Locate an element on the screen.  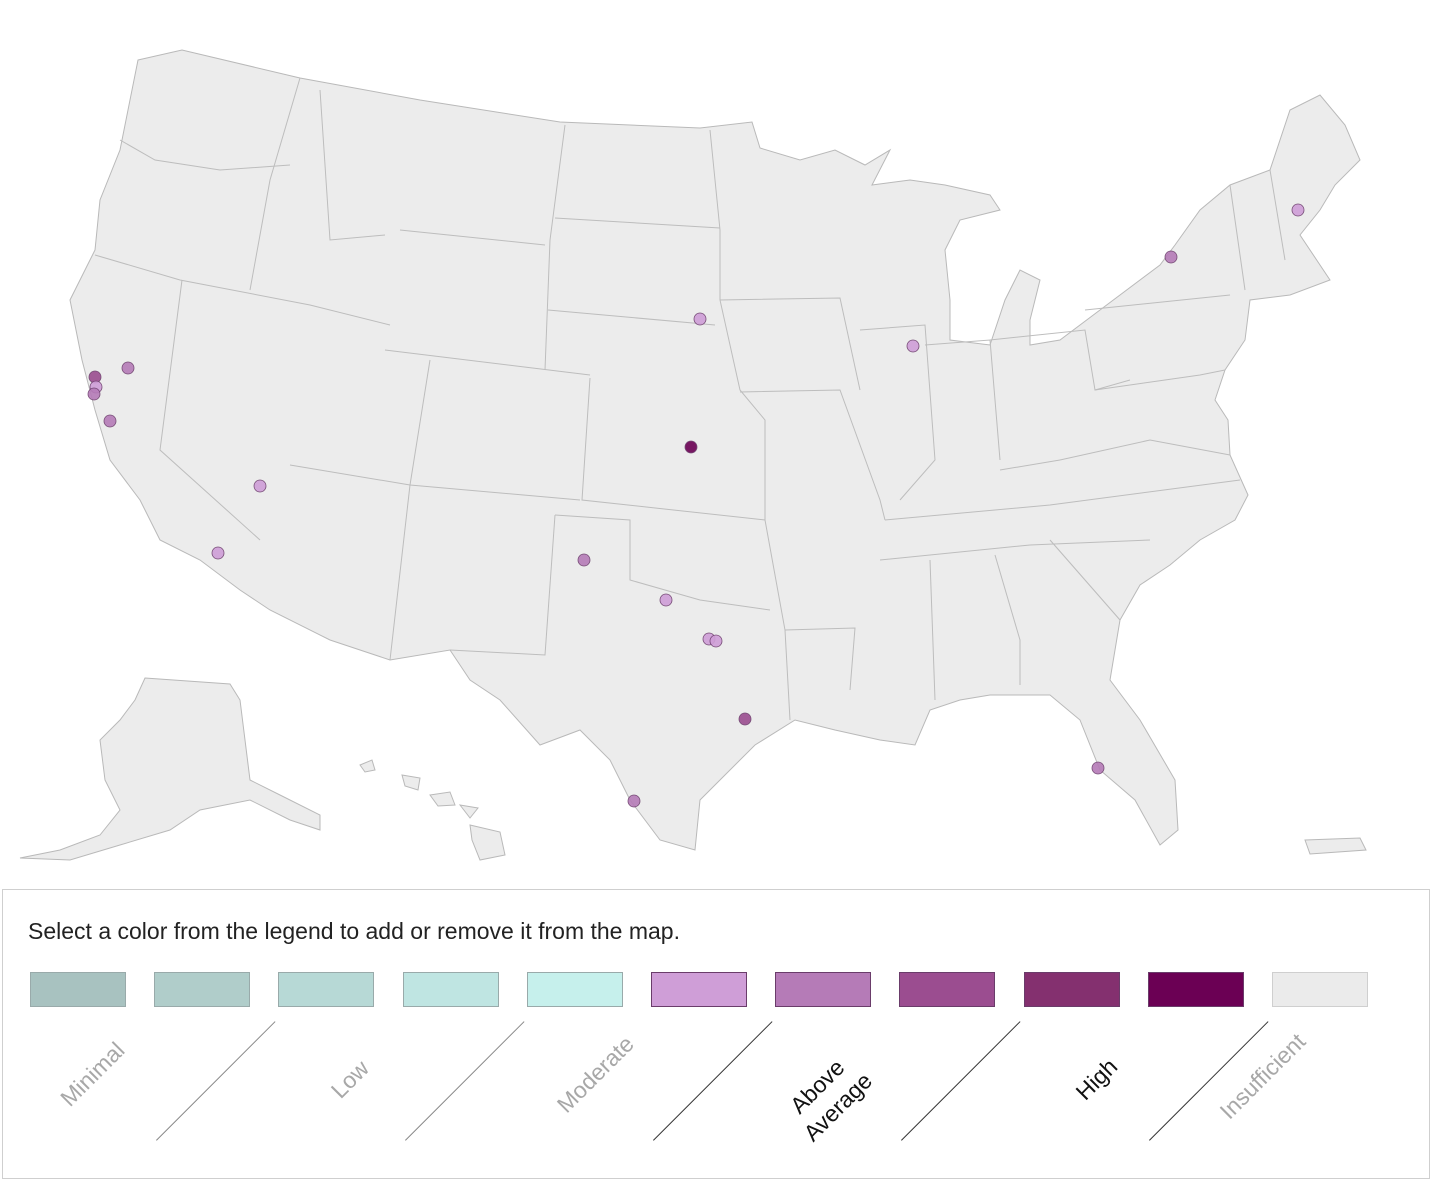
marker-los-angeles is located at coordinates (218, 553).